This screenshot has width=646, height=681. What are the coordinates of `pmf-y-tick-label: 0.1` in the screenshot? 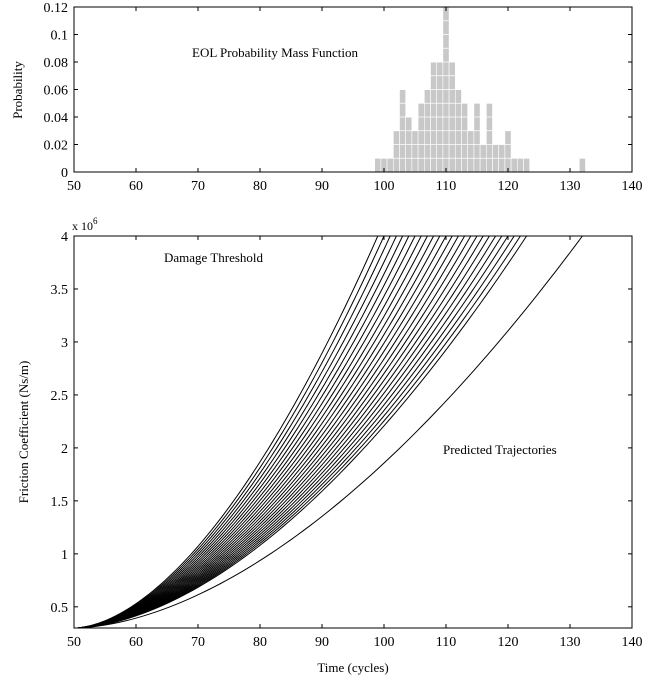 It's located at (60, 36).